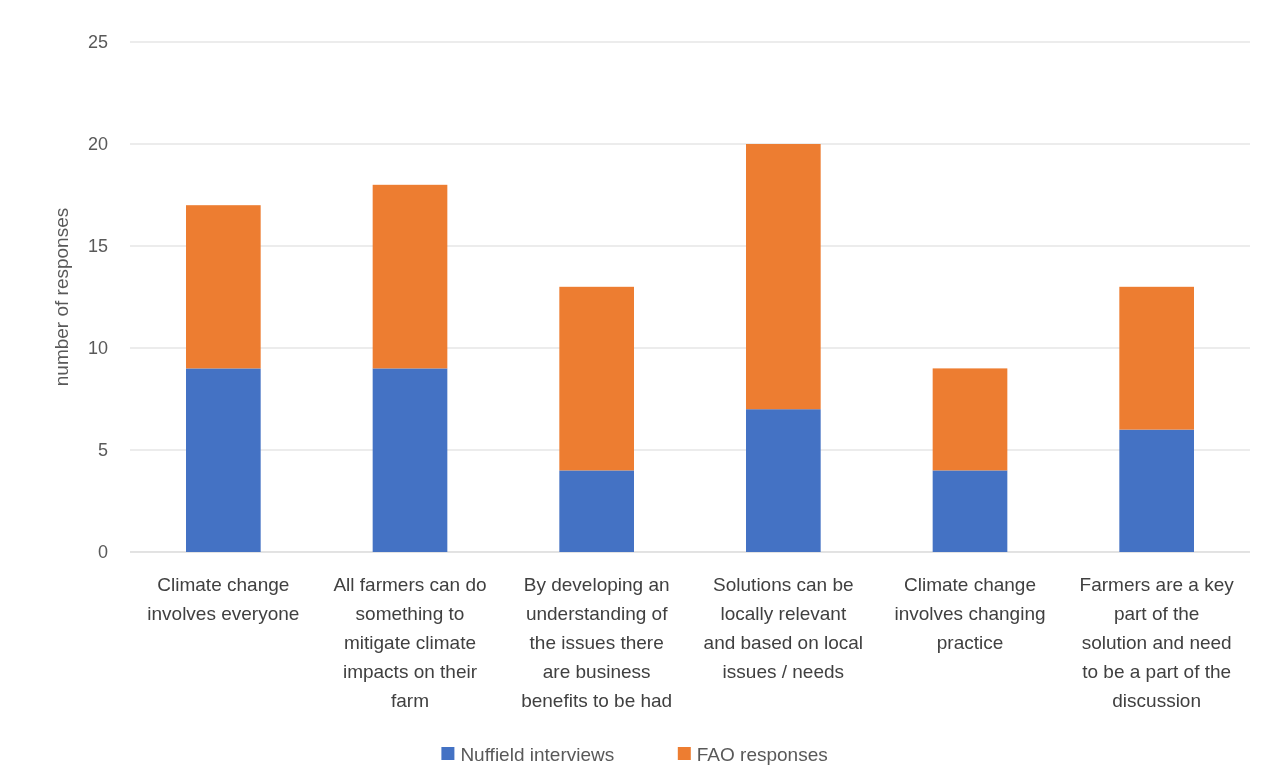 This screenshot has width=1268, height=784. I want to click on x-tick-label: Climate change involves everyone, so click(223, 598).